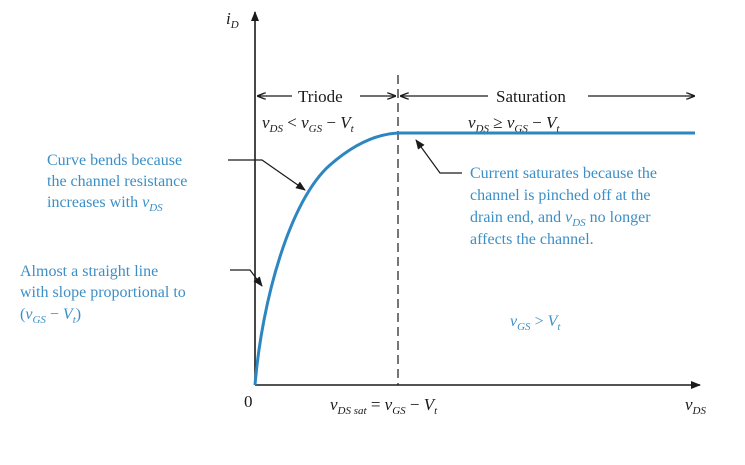  Describe the element at coordinates (531, 96) in the screenshot. I see `saturation-label: Saturation` at that location.